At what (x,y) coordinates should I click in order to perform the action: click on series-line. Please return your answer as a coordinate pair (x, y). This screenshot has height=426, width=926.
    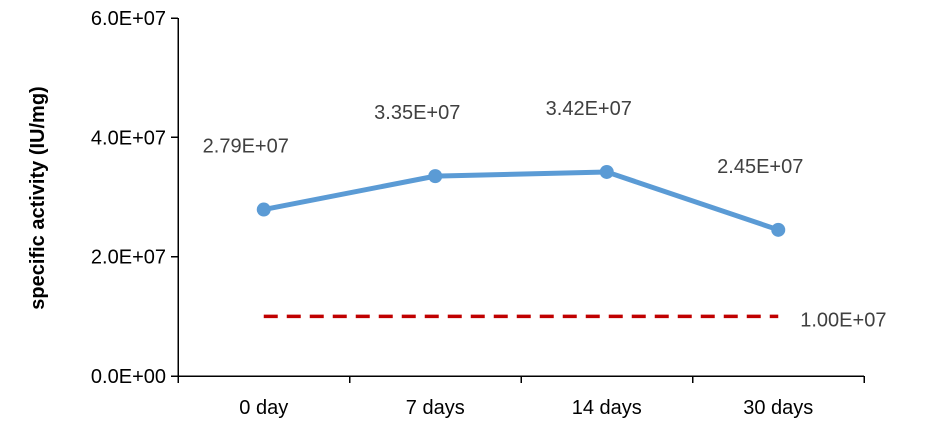
    Looking at the image, I should click on (521, 201).